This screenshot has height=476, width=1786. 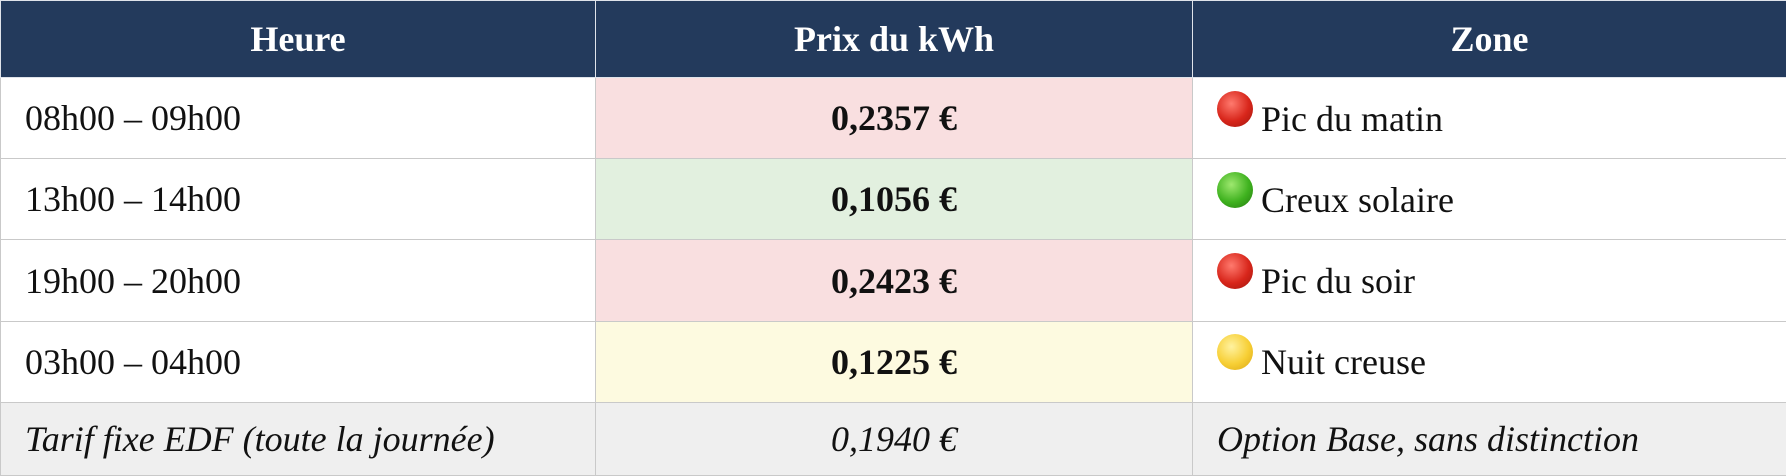 I want to click on header-cell: Zone, so click(x=1489, y=39).